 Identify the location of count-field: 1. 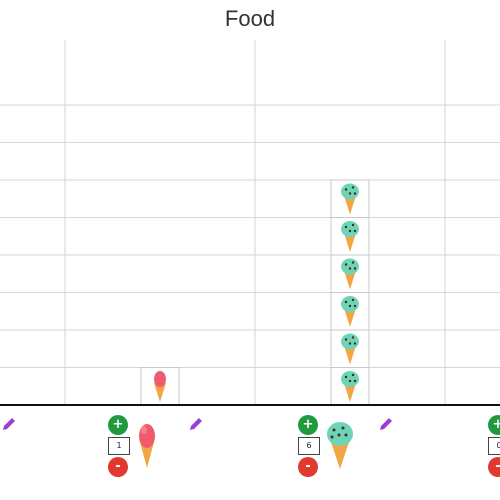
(119, 446).